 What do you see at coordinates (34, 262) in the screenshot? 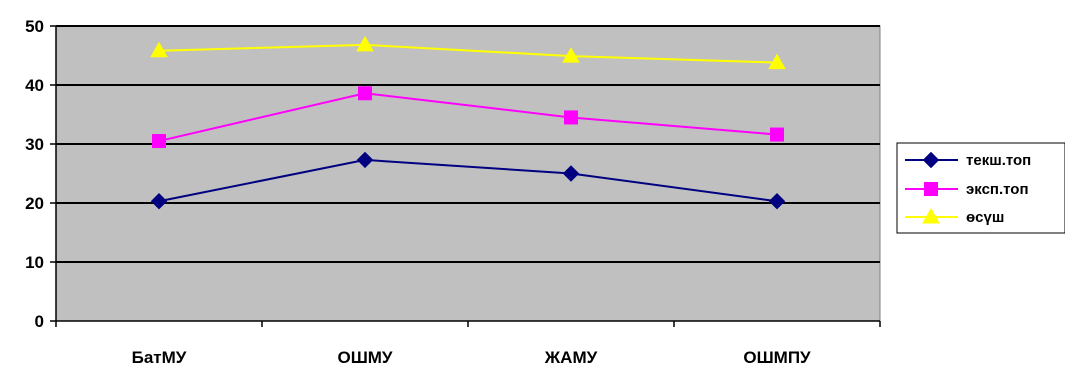
I see `y-tick-label: 10` at bounding box center [34, 262].